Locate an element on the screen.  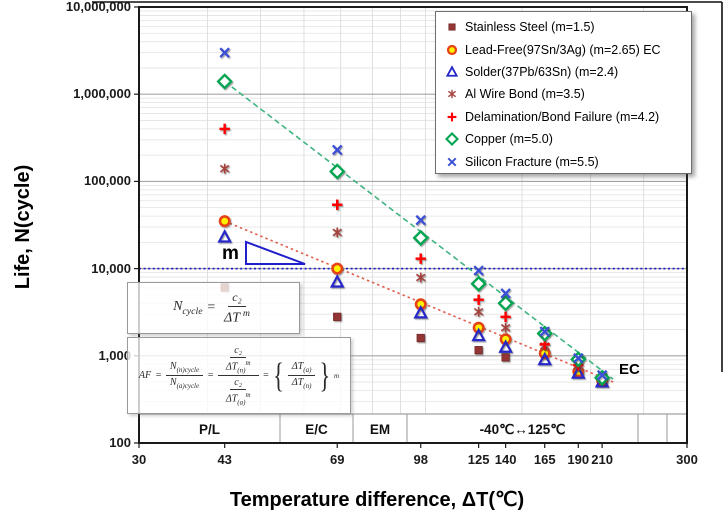
legend-item: Silicon Fracture (m=5.5) is located at coordinates (567, 161).